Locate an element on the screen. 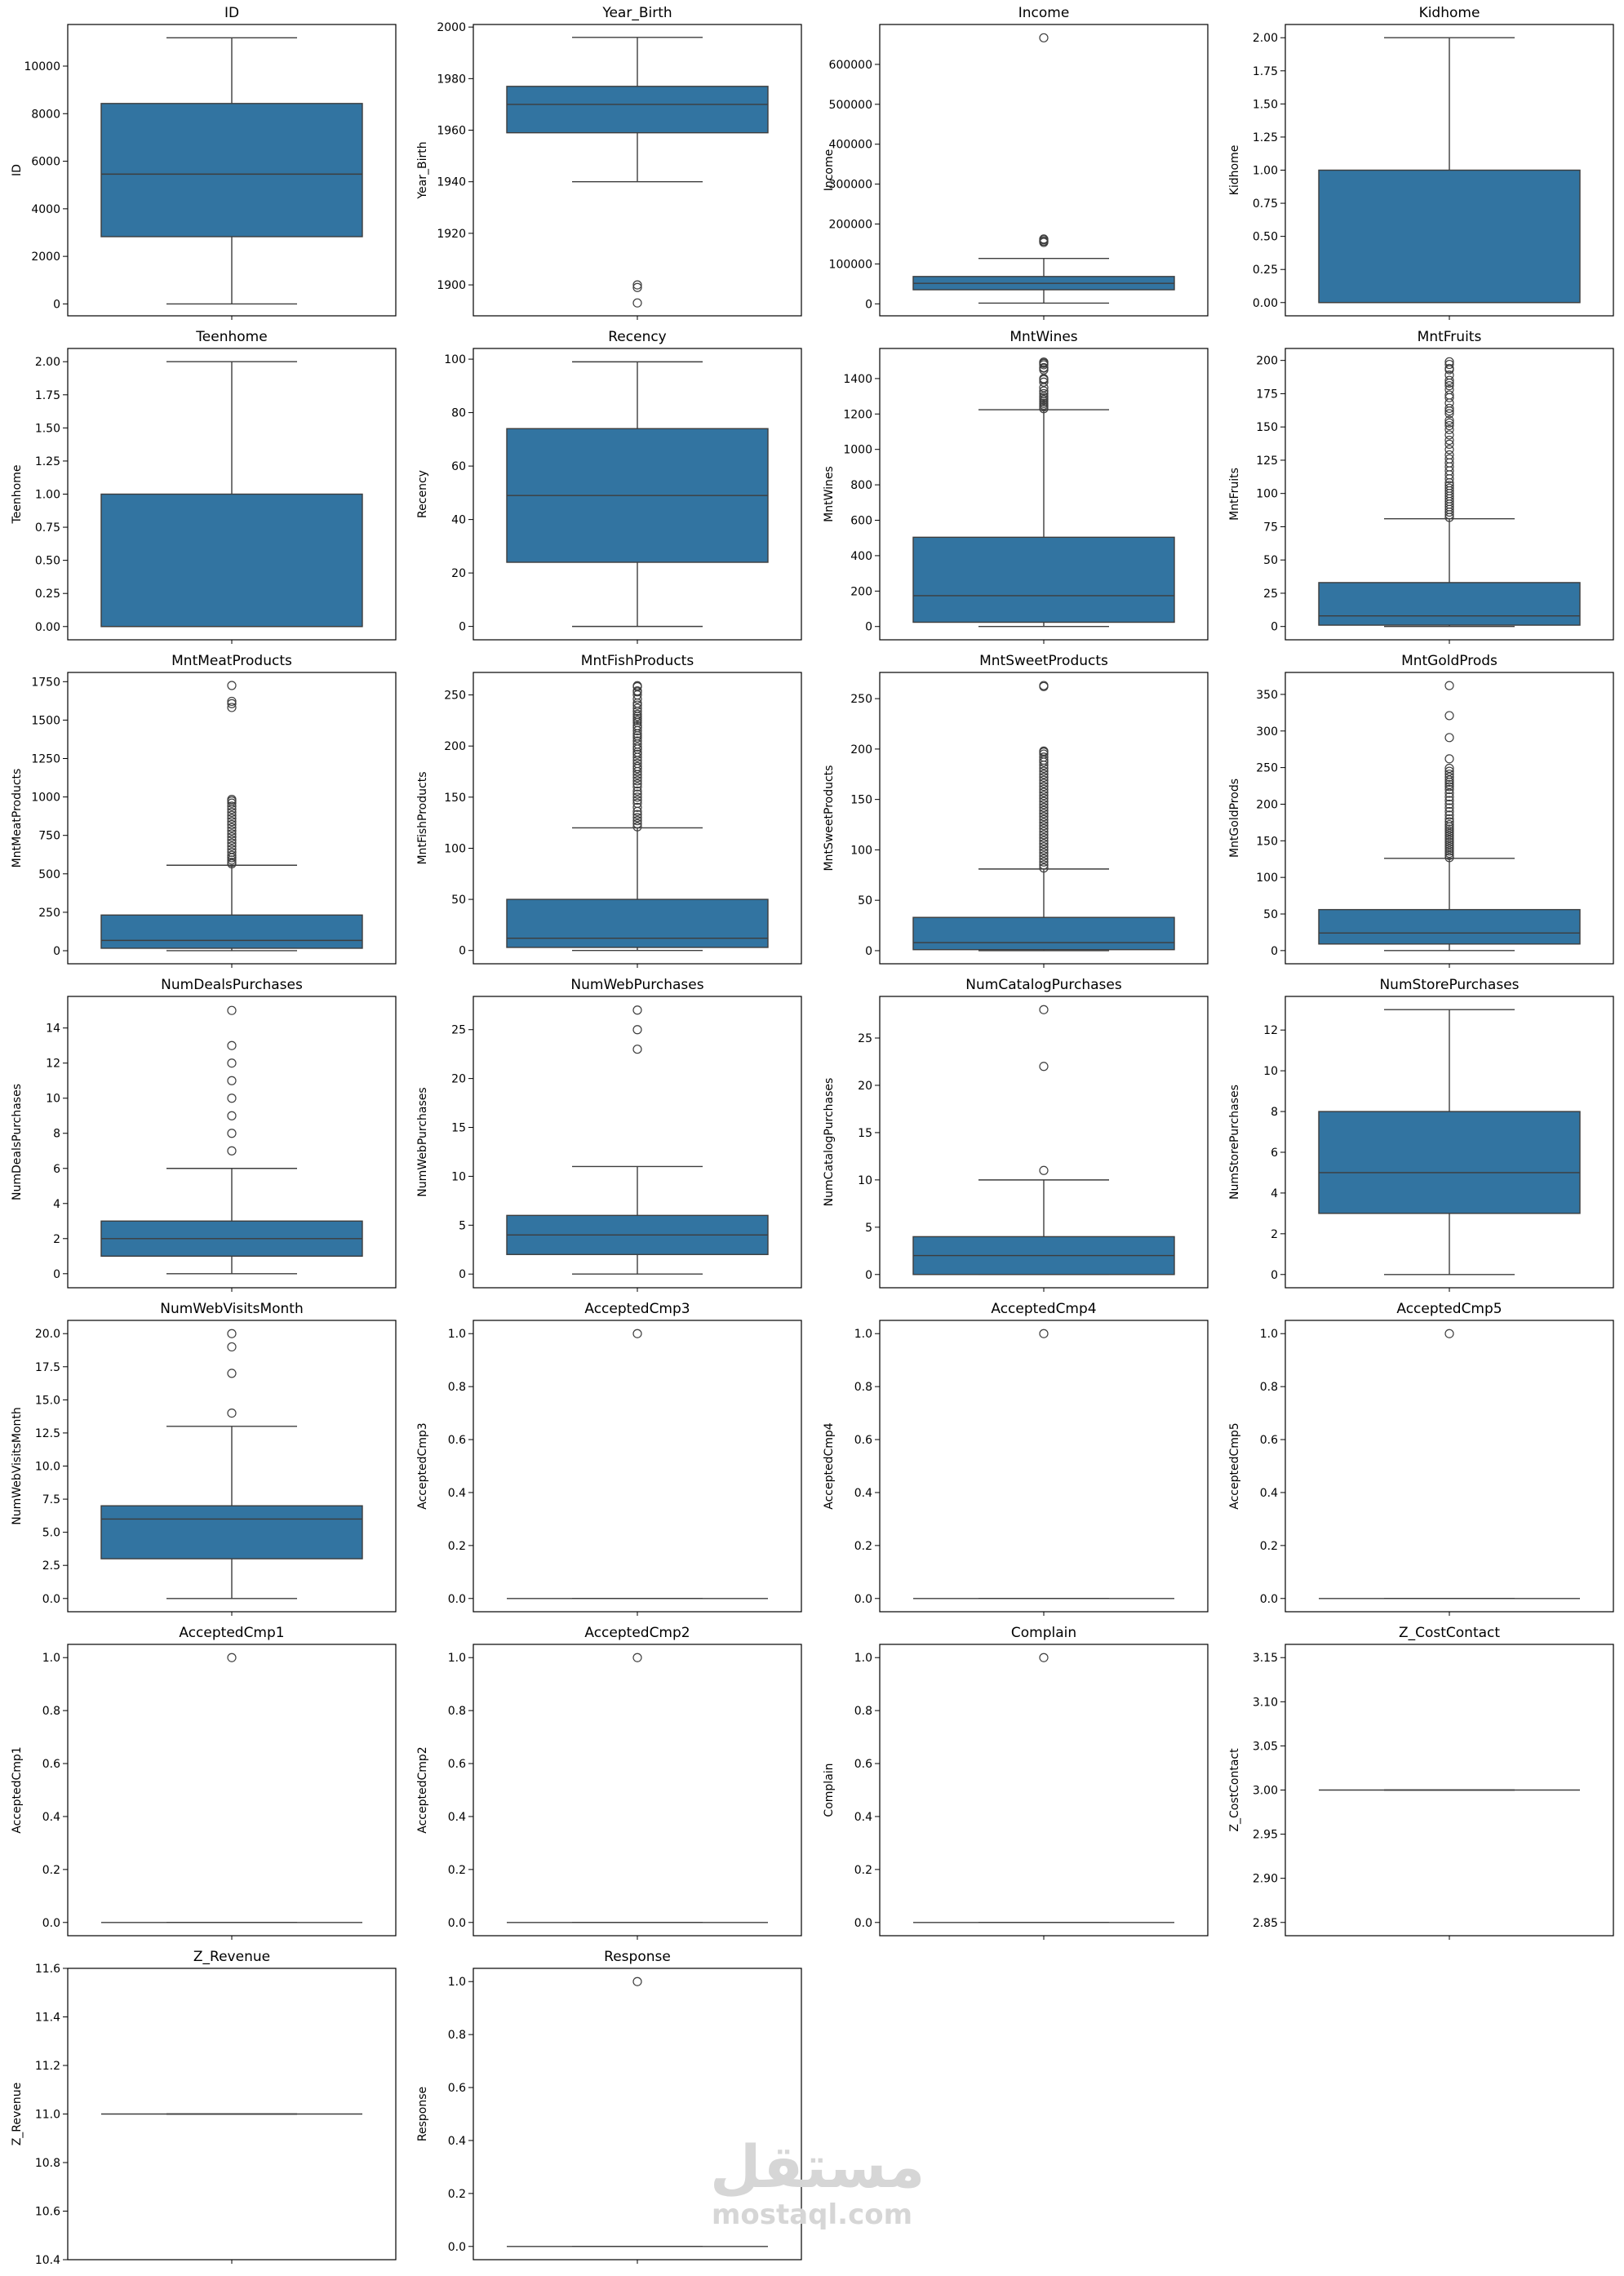 The image size is (1624, 2276). y-tick-label: 100 is located at coordinates (1267, 878).